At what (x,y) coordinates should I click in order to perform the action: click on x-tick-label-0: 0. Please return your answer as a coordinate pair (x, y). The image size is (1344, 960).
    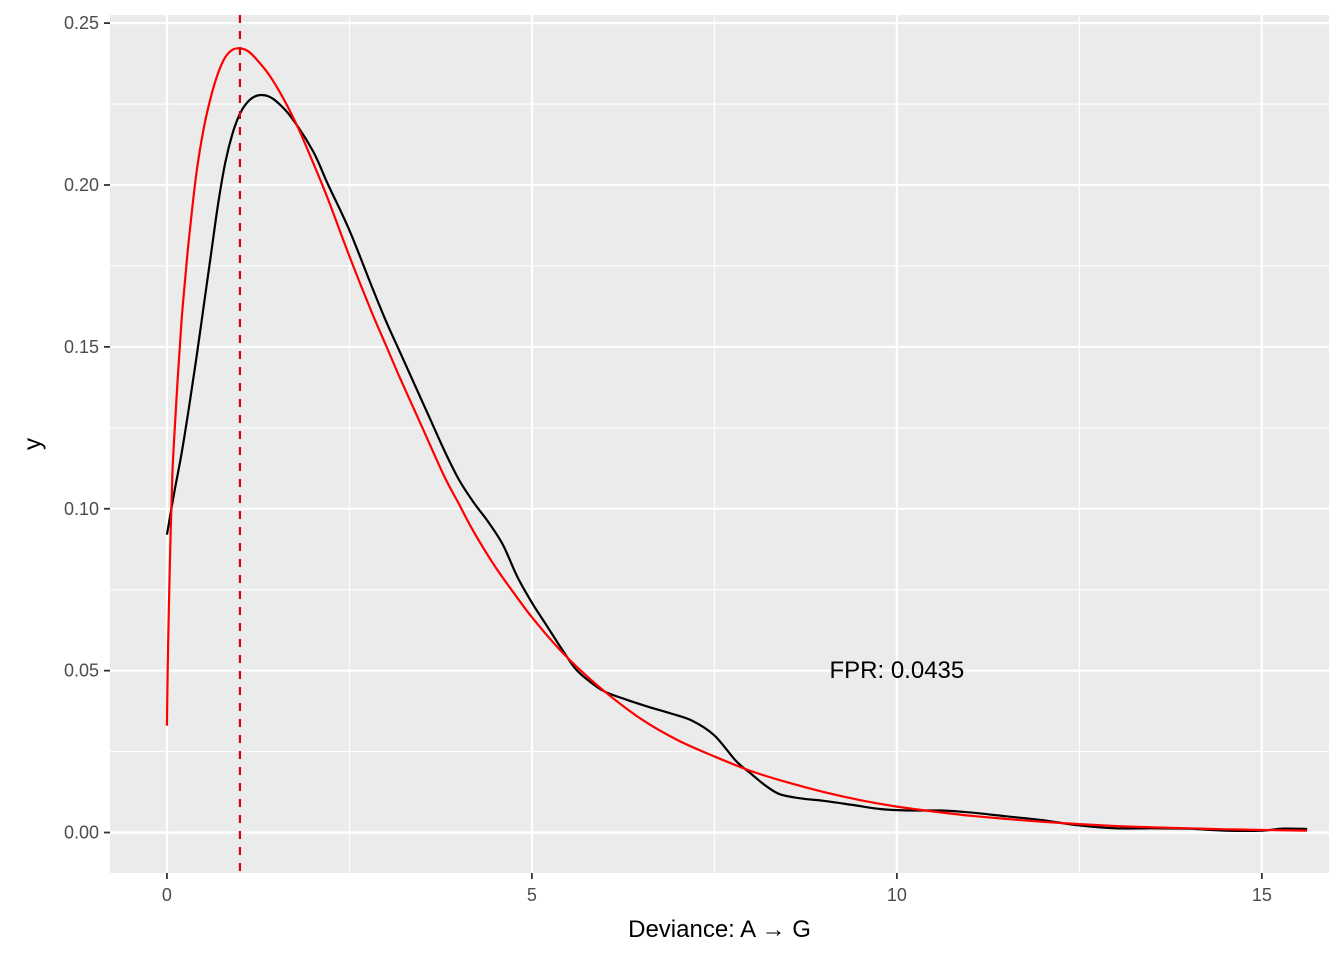
    Looking at the image, I should click on (167, 895).